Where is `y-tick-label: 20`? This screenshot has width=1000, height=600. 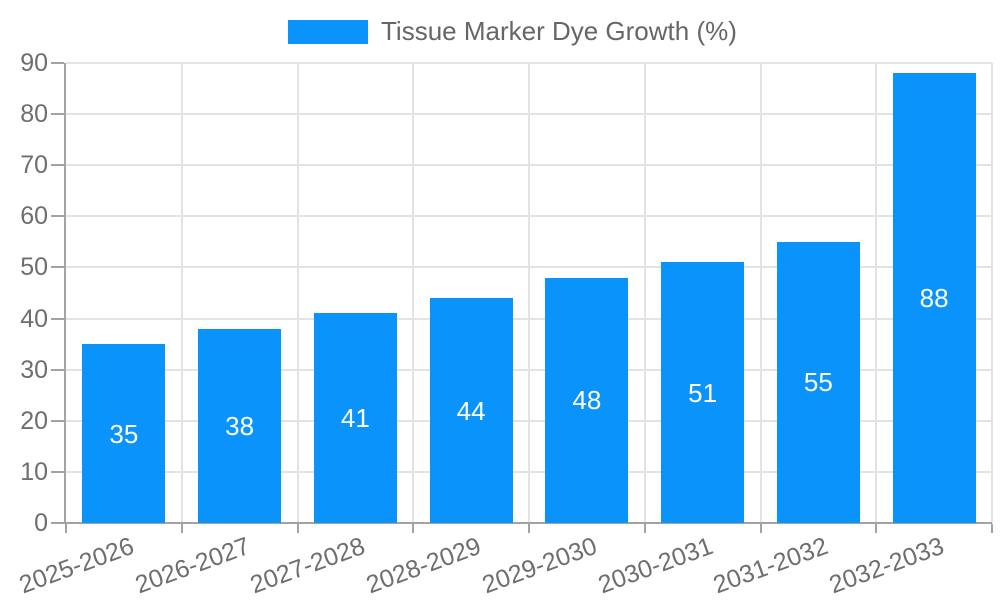
y-tick-label: 20 is located at coordinates (34, 420).